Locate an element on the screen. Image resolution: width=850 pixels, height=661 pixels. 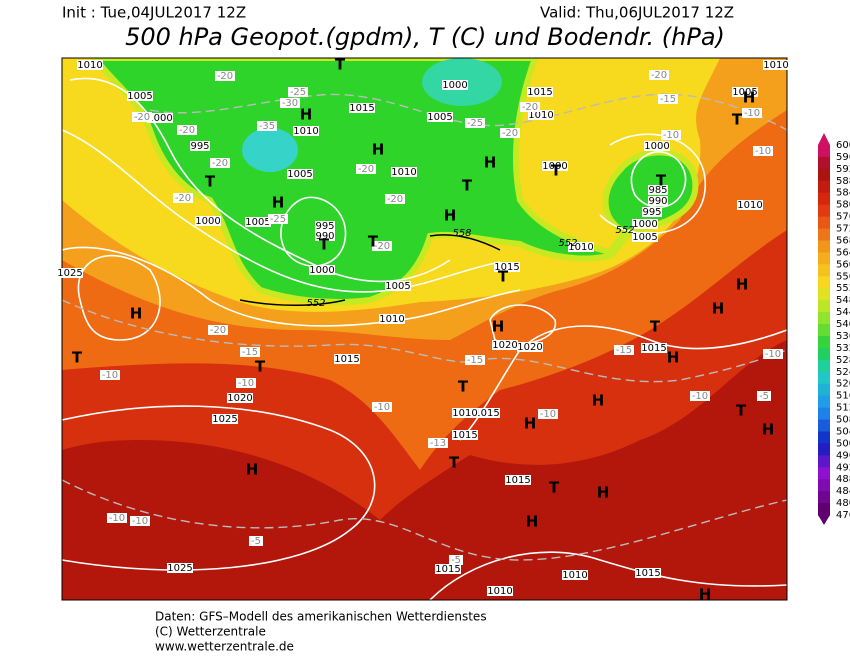
colorbar-label: 484 is located at coordinates (843, 491).